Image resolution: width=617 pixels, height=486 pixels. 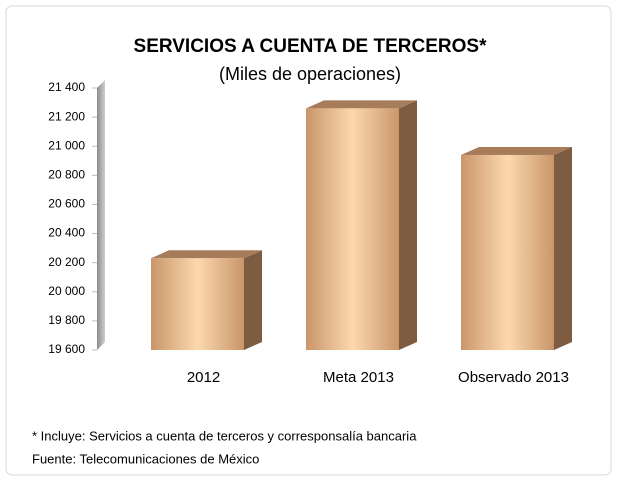 I want to click on y-tick-label: 20 200, so click(x=66, y=262).